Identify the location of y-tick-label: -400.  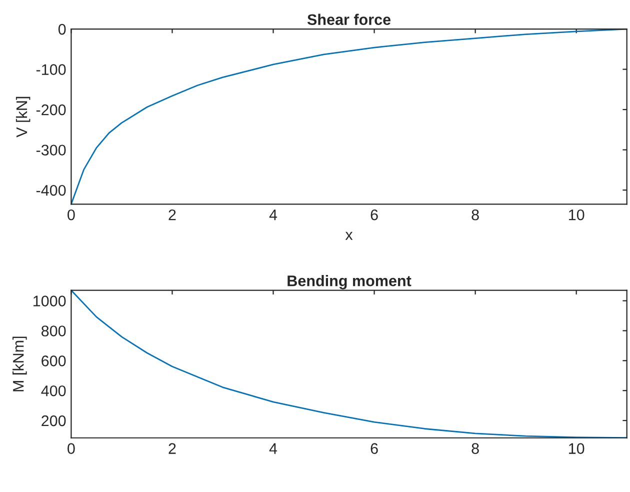
(51, 190).